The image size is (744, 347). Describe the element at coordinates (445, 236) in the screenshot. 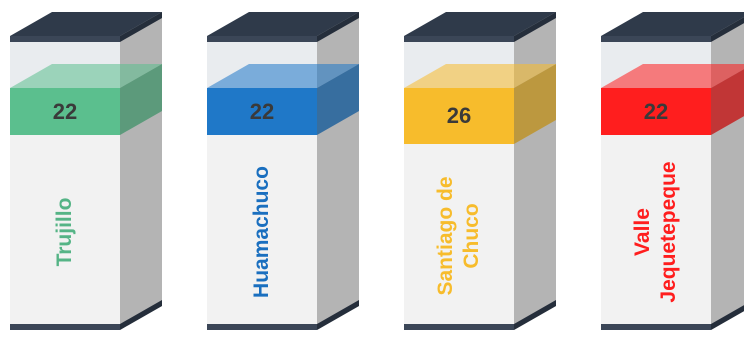

I see `category-label-line: Santiago de` at that location.